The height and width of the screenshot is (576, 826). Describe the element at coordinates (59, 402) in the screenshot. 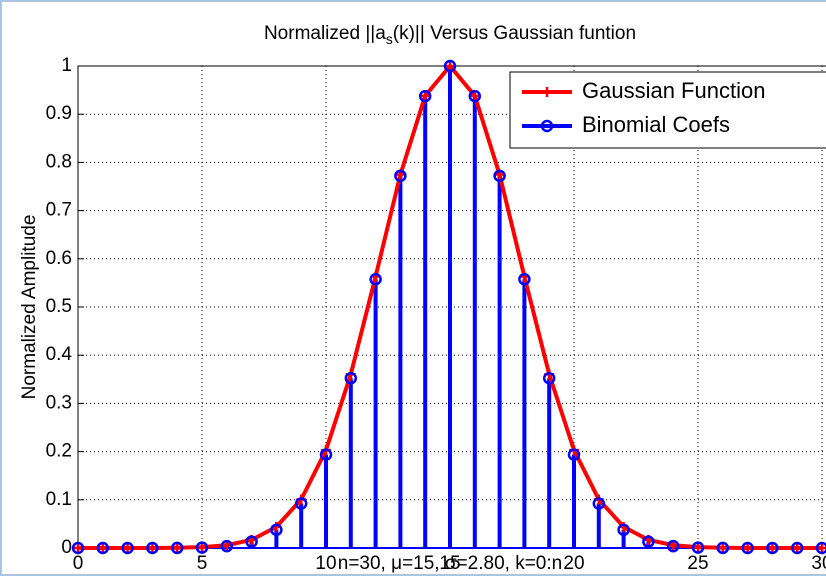

I see `y-tick-label: 0.3` at that location.